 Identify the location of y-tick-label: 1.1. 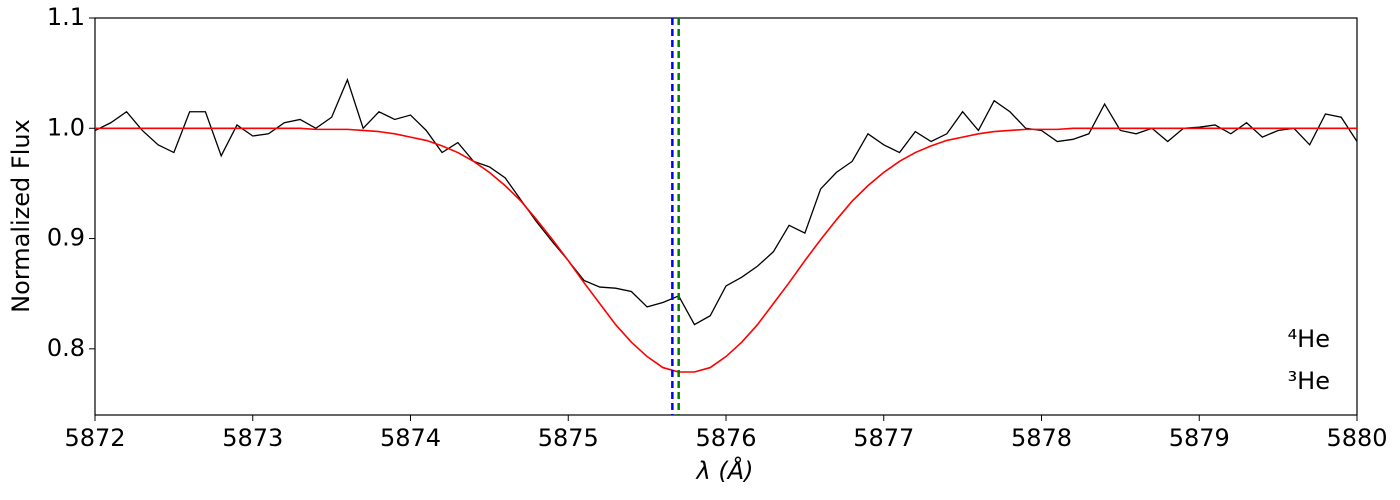
(66, 17).